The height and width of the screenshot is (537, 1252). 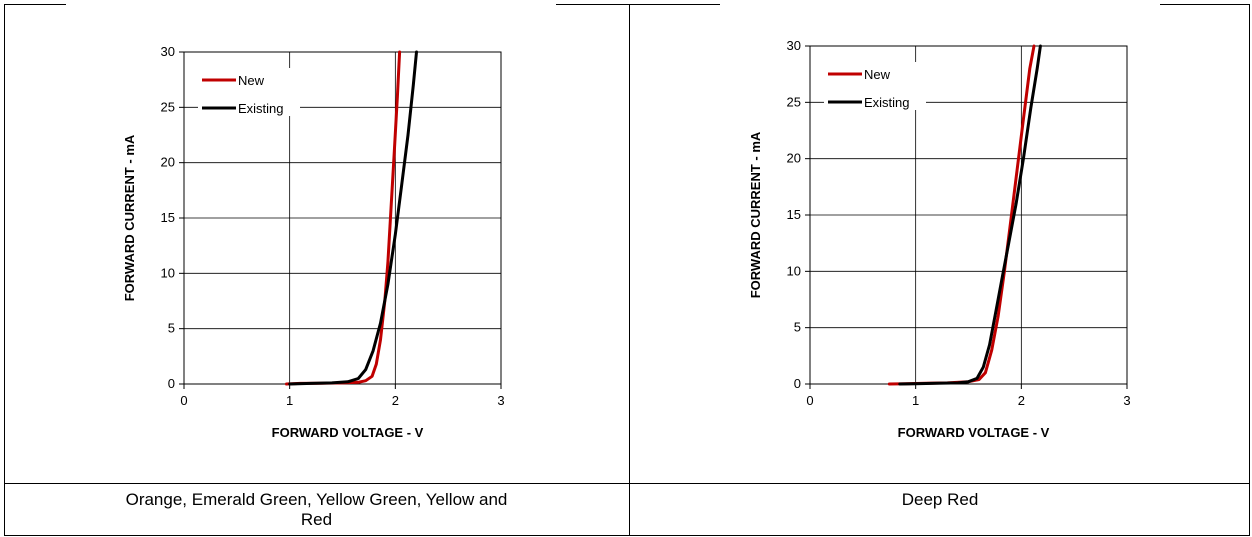 I want to click on chart-right-y-tick-label: 10, so click(x=794, y=270).